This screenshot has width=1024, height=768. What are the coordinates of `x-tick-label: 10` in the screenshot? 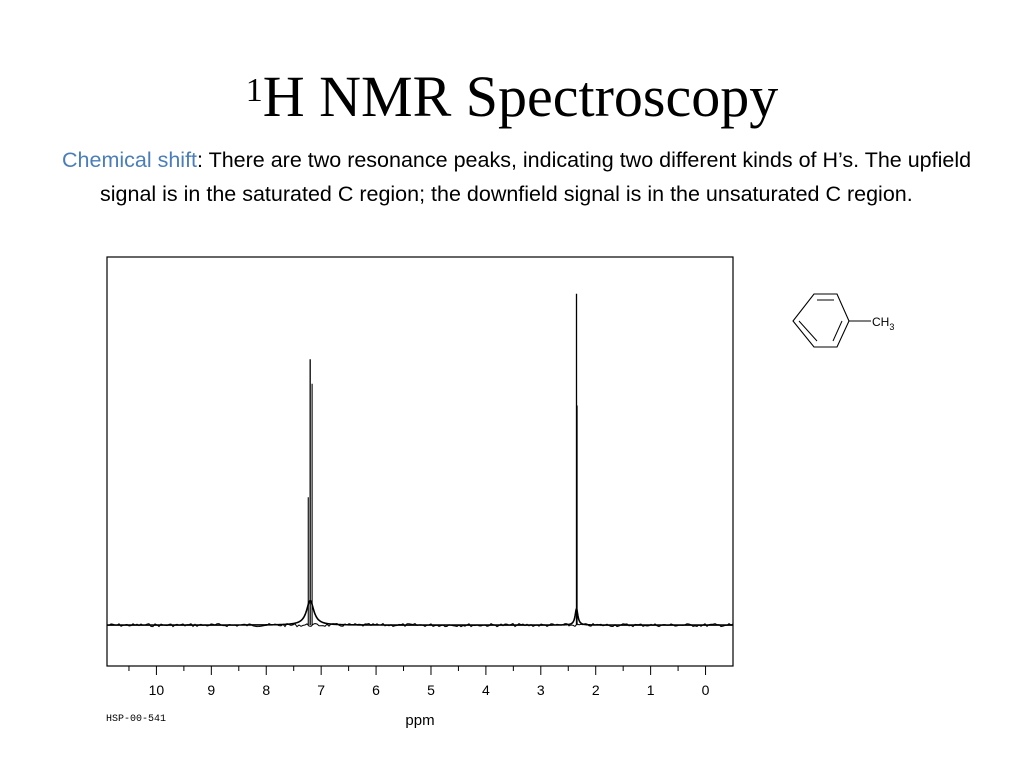 It's located at (157, 690).